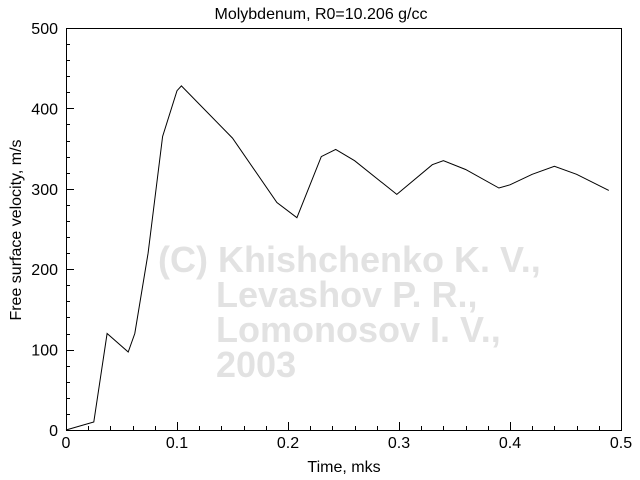 Image resolution: width=640 pixels, height=480 pixels. What do you see at coordinates (347, 443) in the screenshot?
I see `x-tick-labels: 0 0.1 0.2 0.3 0.4 0.5` at bounding box center [347, 443].